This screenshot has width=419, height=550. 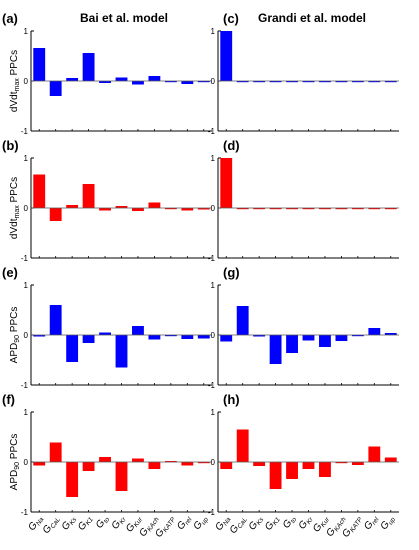 I want to click on panel-label: (d), so click(x=231, y=145).